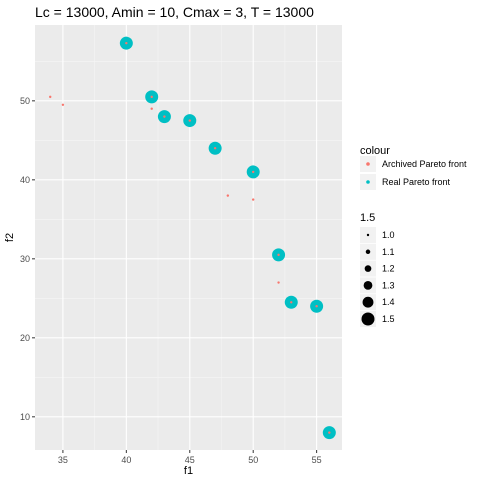 Image resolution: width=480 pixels, height=485 pixels. Describe the element at coordinates (375, 151) in the screenshot. I see `legend-colour-title: colour` at that location.